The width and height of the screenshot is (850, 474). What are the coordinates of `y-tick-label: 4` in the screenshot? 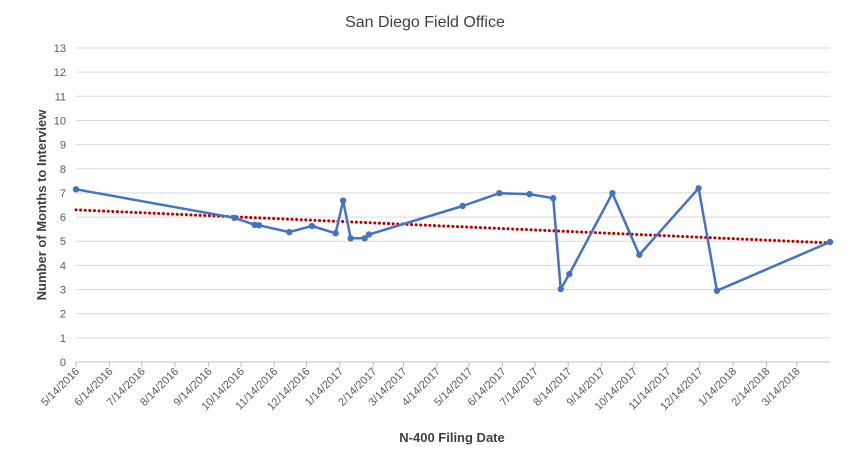 It's located at (63, 266).